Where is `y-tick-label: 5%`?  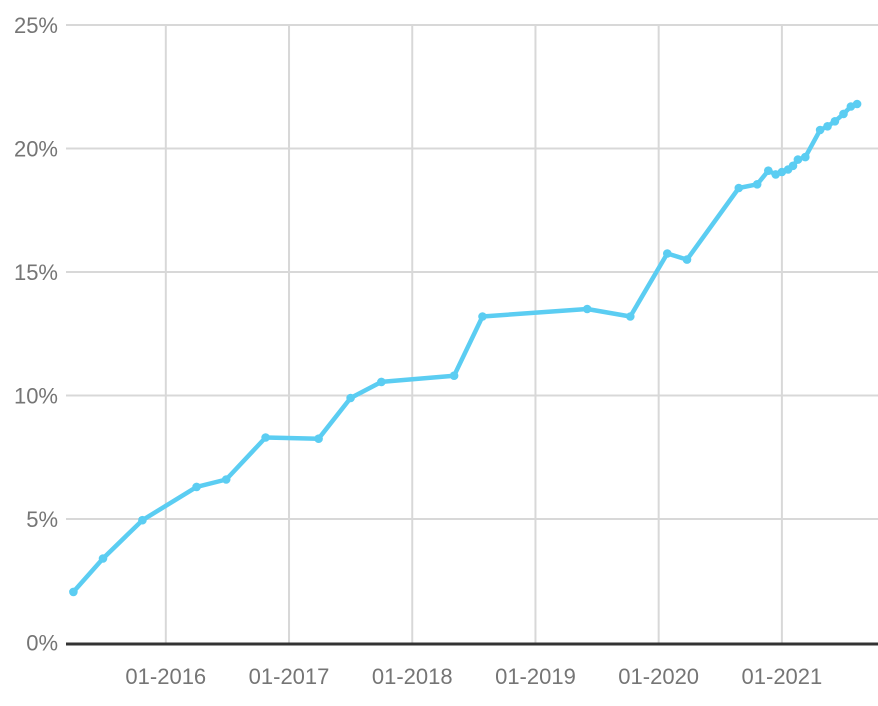 y-tick-label: 5% is located at coordinates (42, 519).